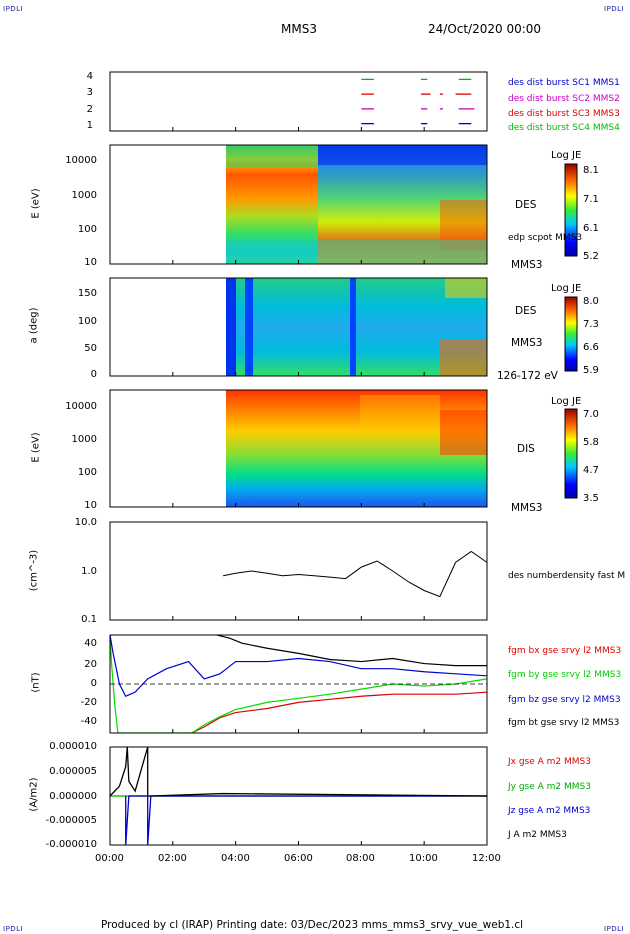 The height and width of the screenshot is (934, 630). I want to click on des-energy-spectrogram, so click(356, 204).